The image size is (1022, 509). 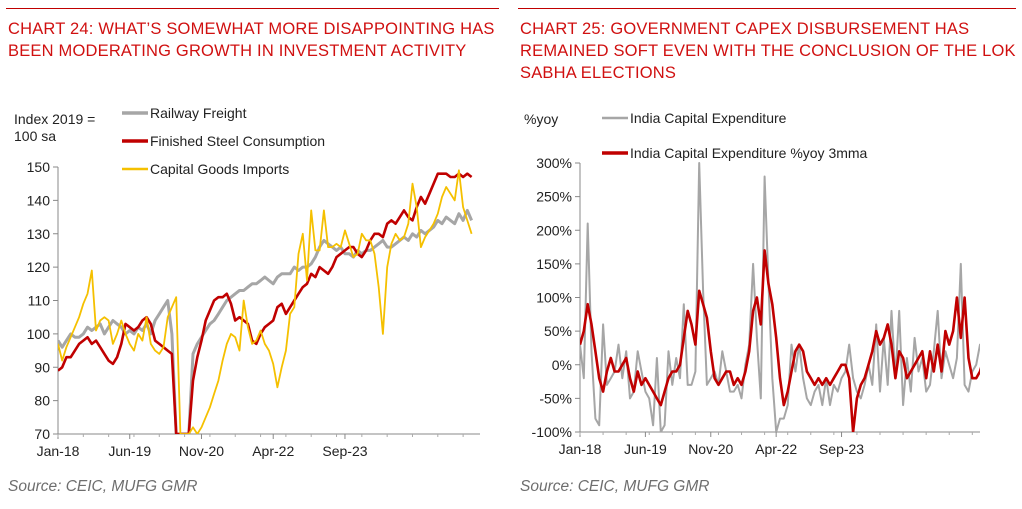 I want to click on legend-label: Railway Freight, so click(x=198, y=113).